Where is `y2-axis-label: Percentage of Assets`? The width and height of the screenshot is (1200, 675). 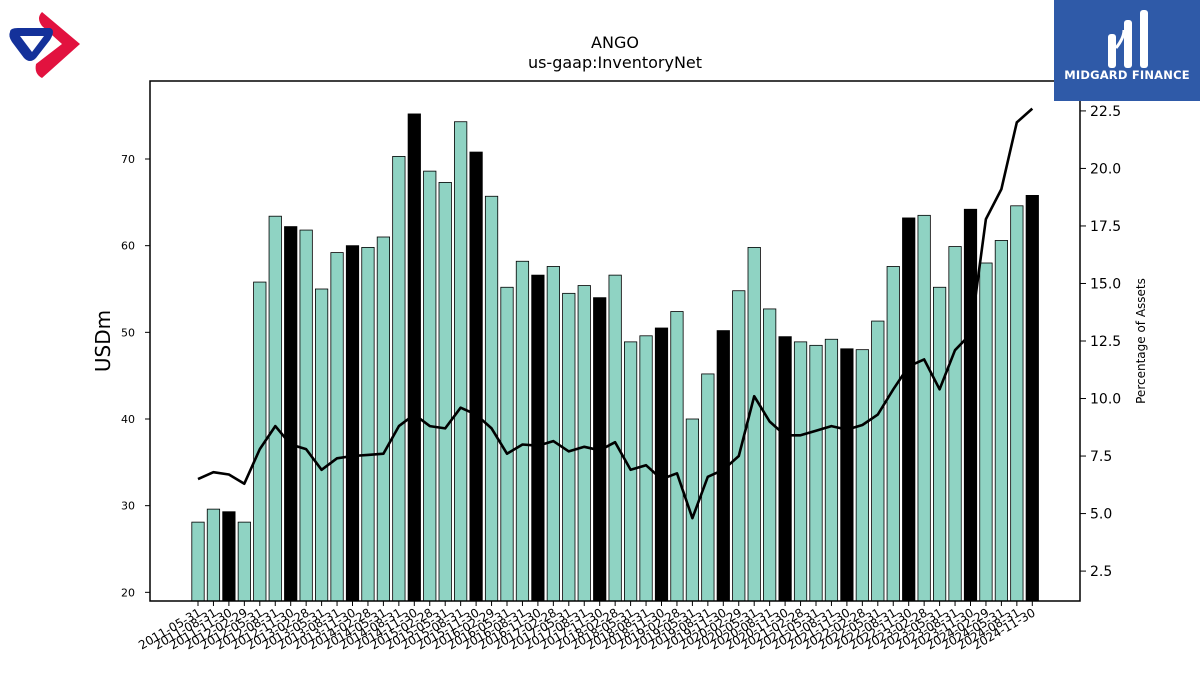
y2-axis-label: Percentage of Assets is located at coordinates (1141, 341).